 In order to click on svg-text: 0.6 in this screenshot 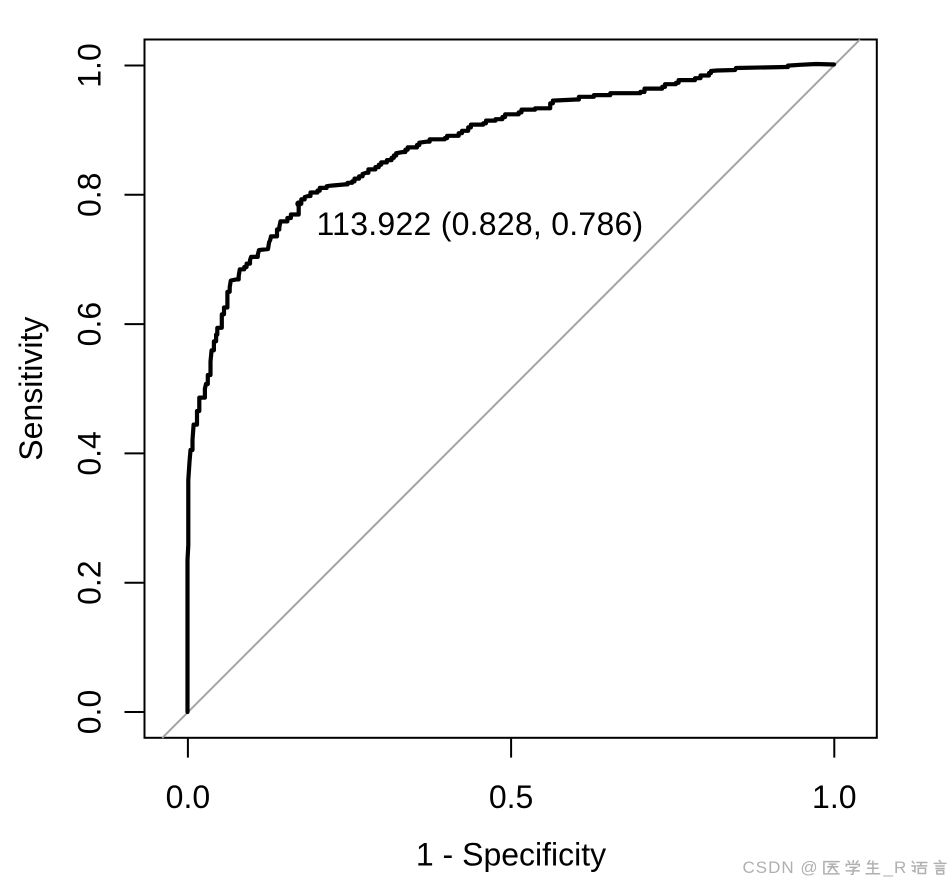, I will do `click(90, 324)`.